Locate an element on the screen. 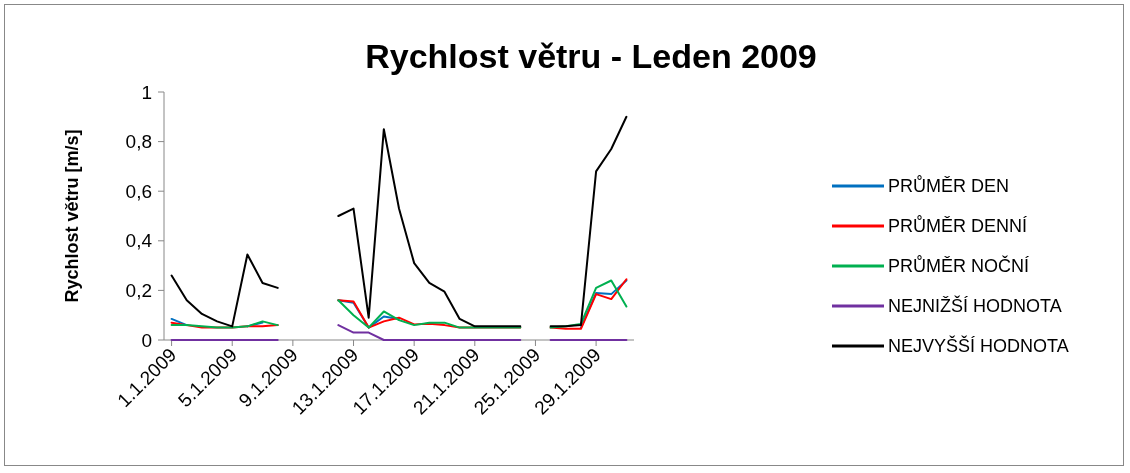  legend-label: PRŮMĚR NOČNÍ is located at coordinates (959, 266).